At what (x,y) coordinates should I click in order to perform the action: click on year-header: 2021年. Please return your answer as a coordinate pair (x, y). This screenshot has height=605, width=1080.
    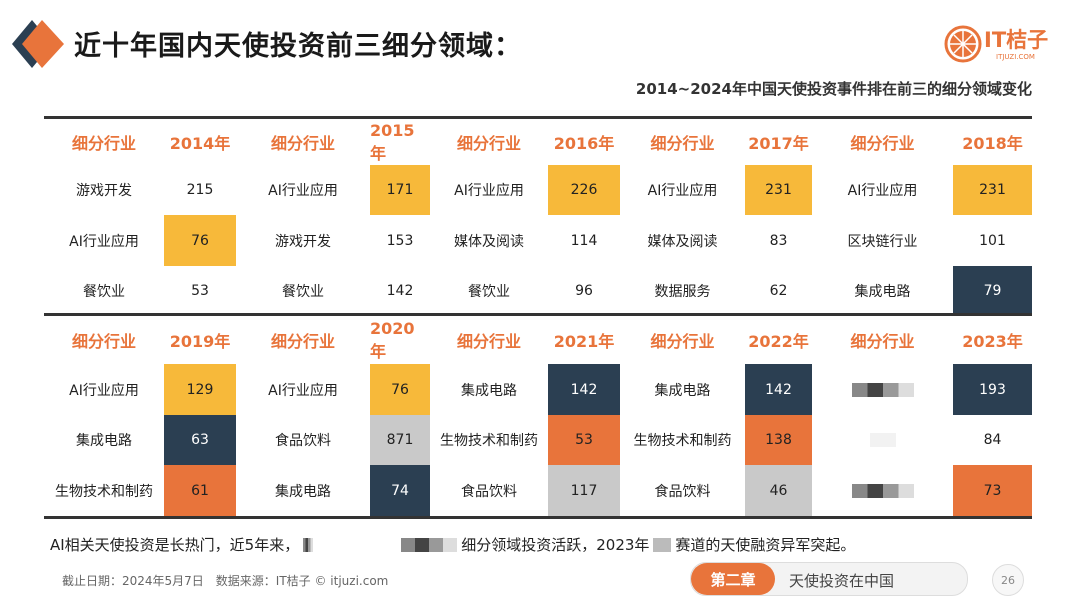
    Looking at the image, I should click on (584, 341).